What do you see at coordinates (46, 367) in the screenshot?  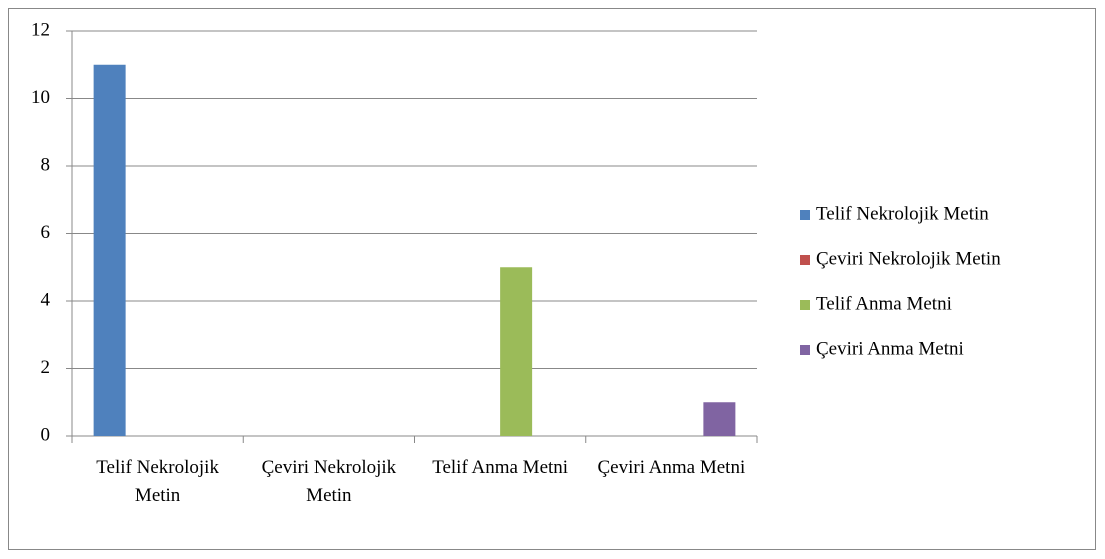 I see `y-tick-label: 2` at bounding box center [46, 367].